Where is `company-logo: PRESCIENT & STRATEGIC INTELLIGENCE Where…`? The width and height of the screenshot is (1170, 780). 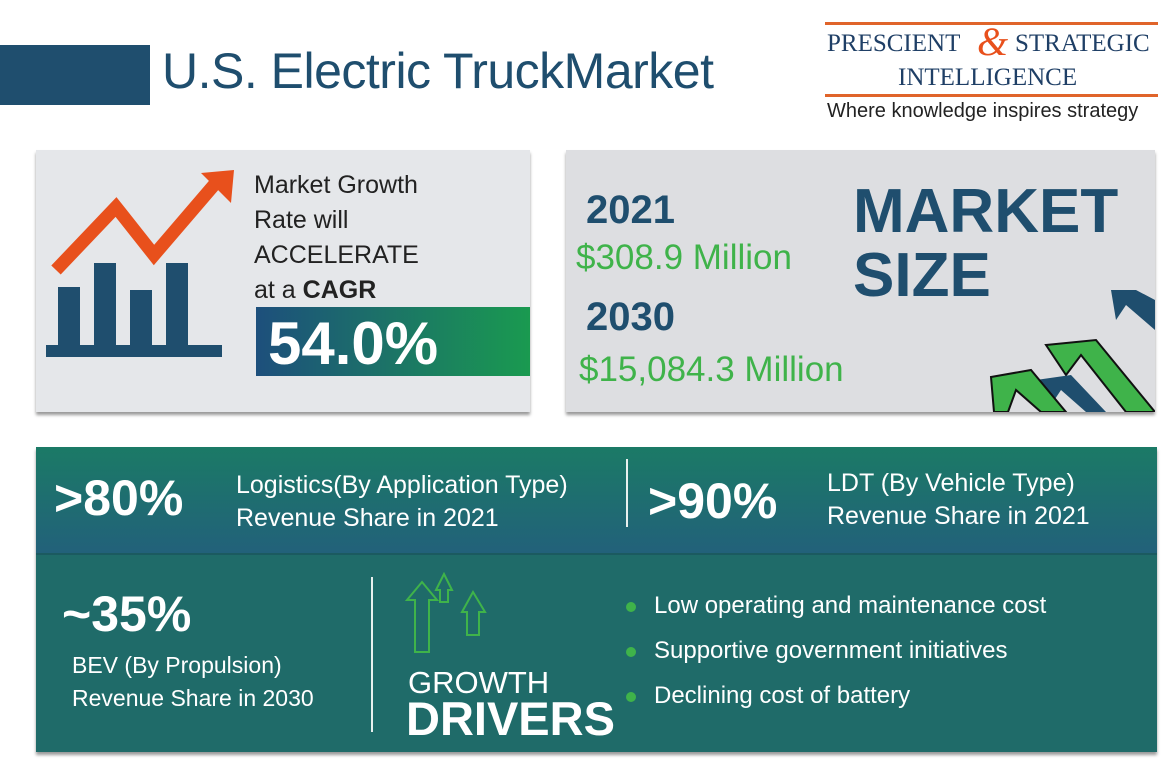
company-logo: PRESCIENT & STRATEGIC INTELLIGENCE Where… is located at coordinates (992, 70).